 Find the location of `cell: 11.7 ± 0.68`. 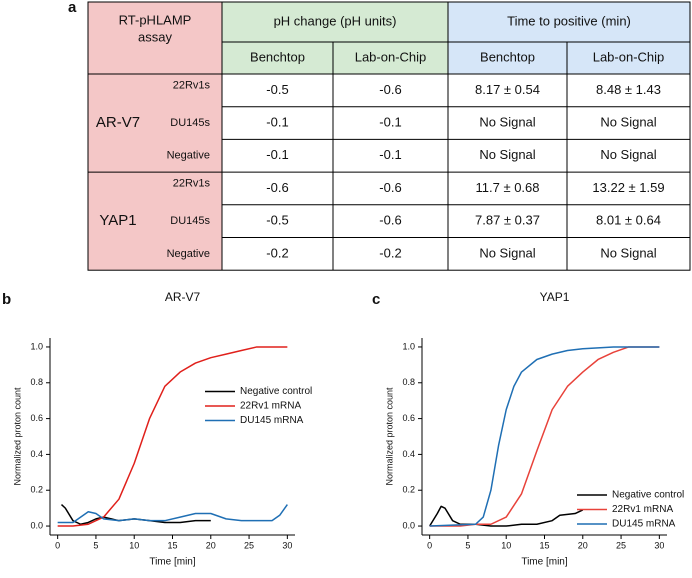

cell: 11.7 ± 0.68 is located at coordinates (508, 187).